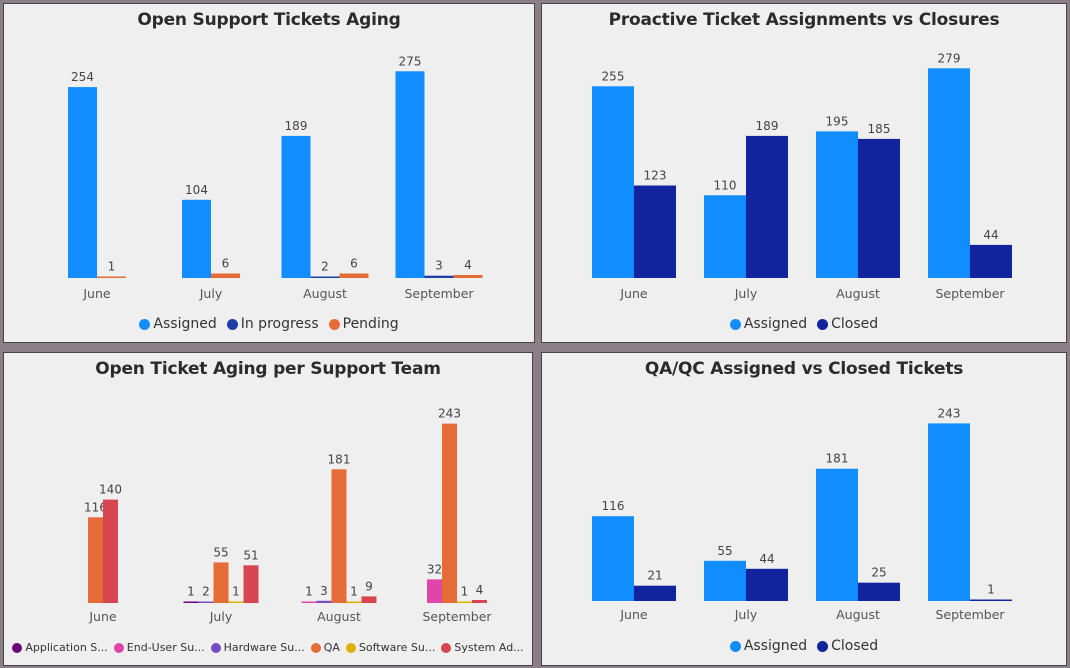  What do you see at coordinates (449, 513) in the screenshot?
I see `bar-qa-september` at bounding box center [449, 513].